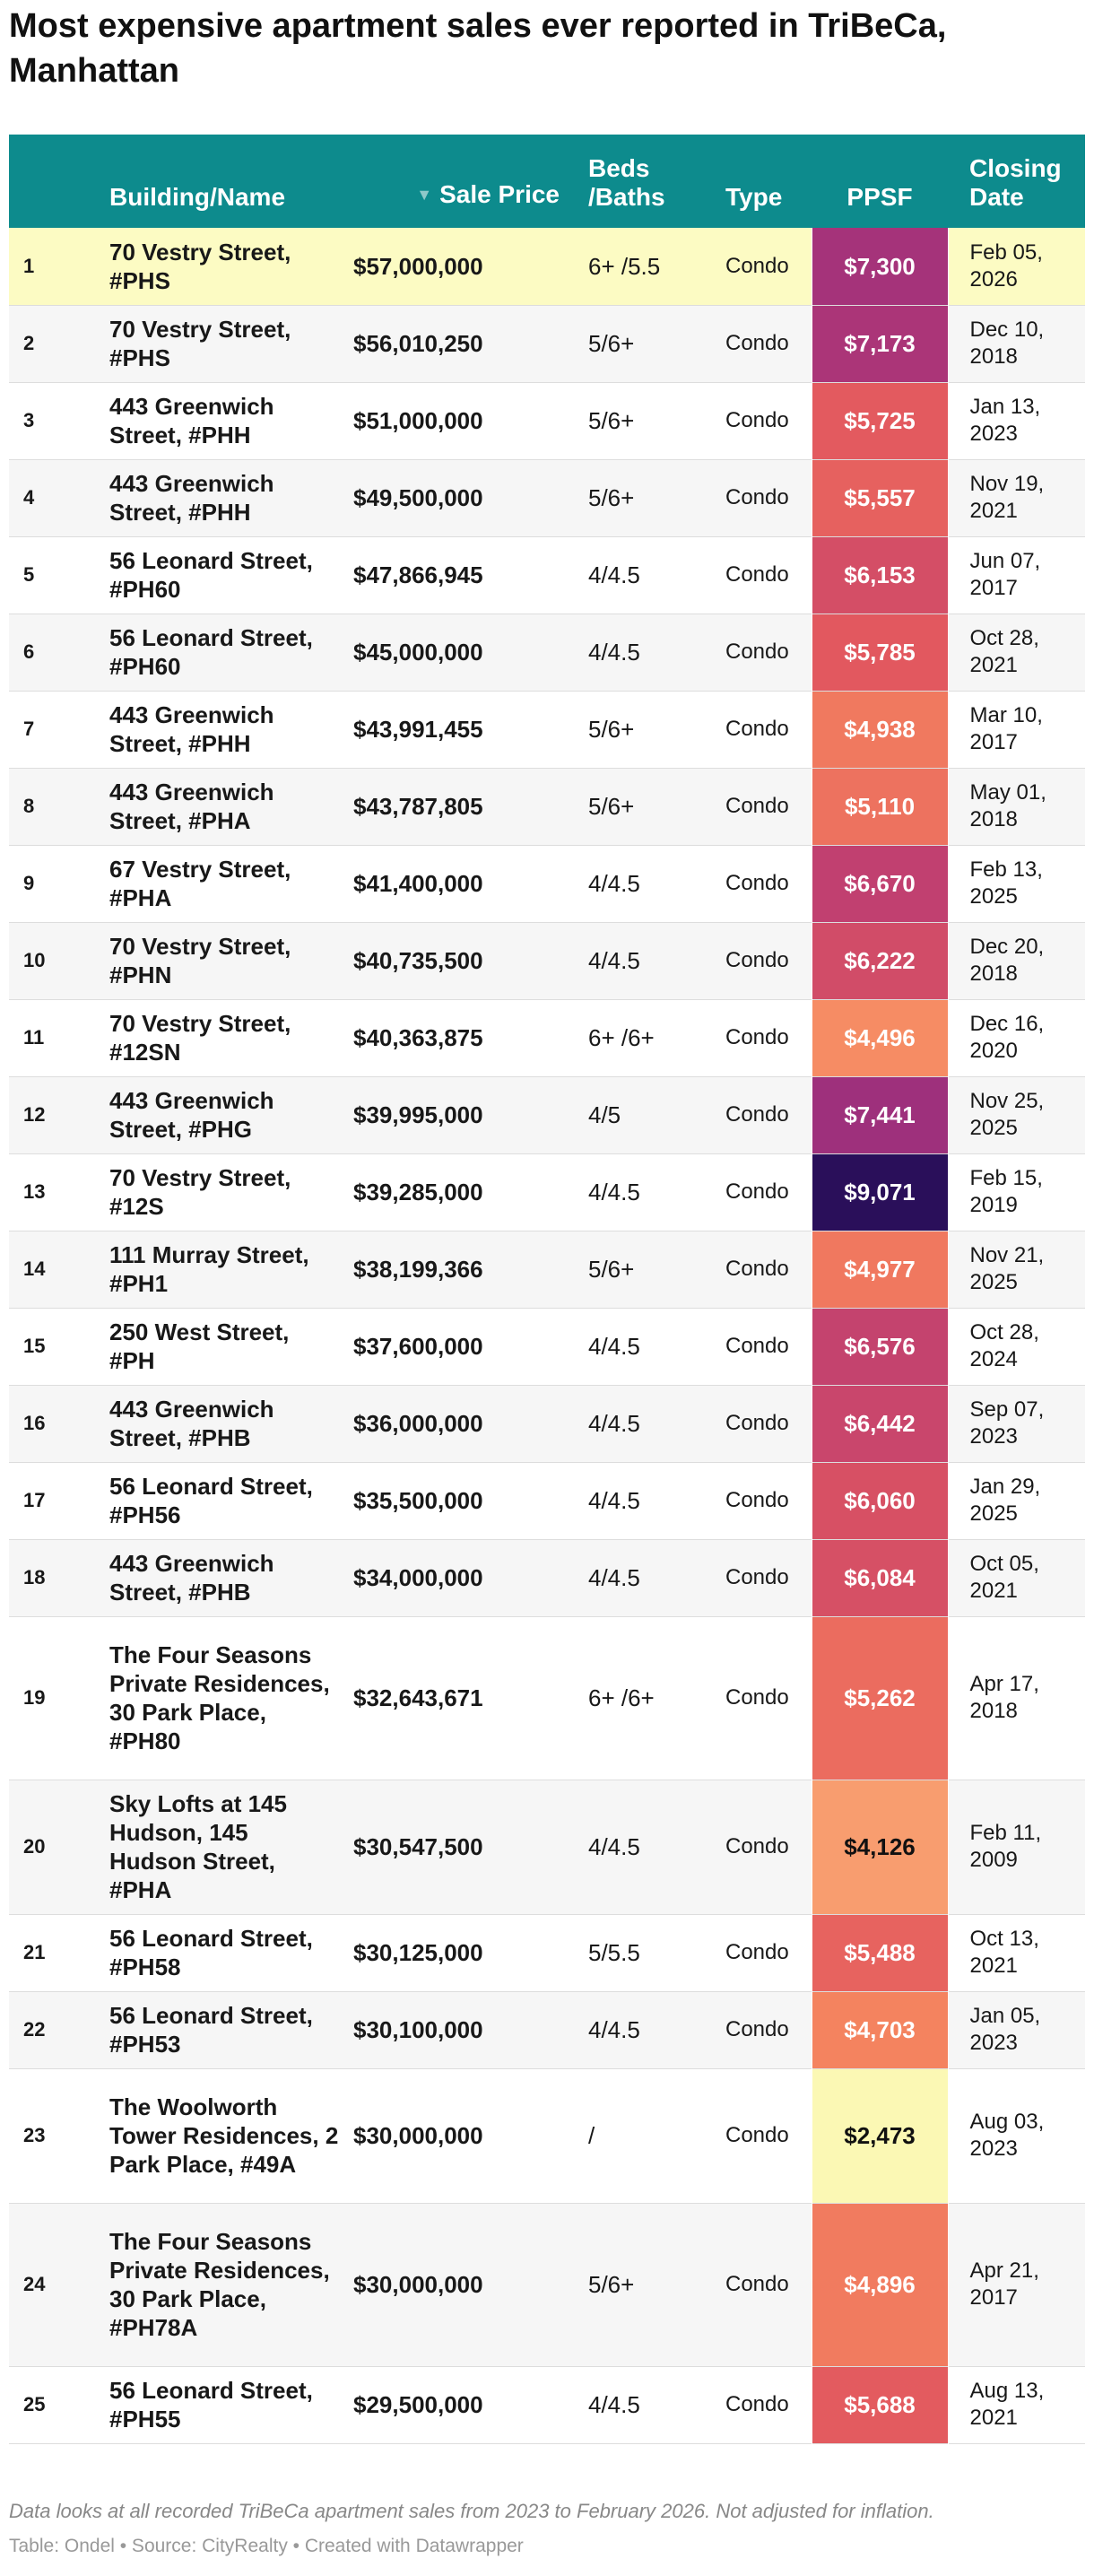 This screenshot has height=2576, width=1094. Describe the element at coordinates (1007, 1114) in the screenshot. I see `closing-date: Nov 25, 2025` at that location.